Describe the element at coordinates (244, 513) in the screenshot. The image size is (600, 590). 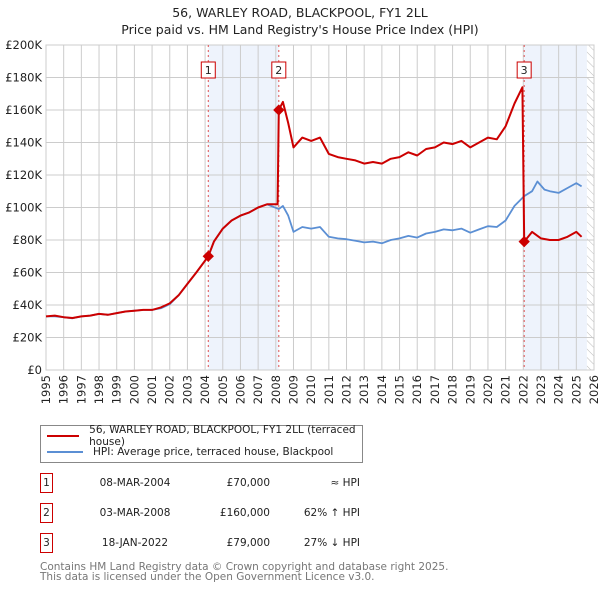
I see `transaction-price: £160,000` at that location.